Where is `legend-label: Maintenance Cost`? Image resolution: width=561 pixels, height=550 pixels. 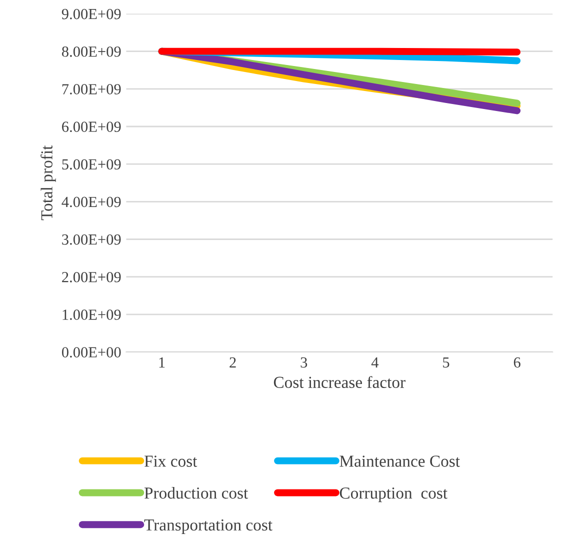
legend-label: Maintenance Cost is located at coordinates (400, 461).